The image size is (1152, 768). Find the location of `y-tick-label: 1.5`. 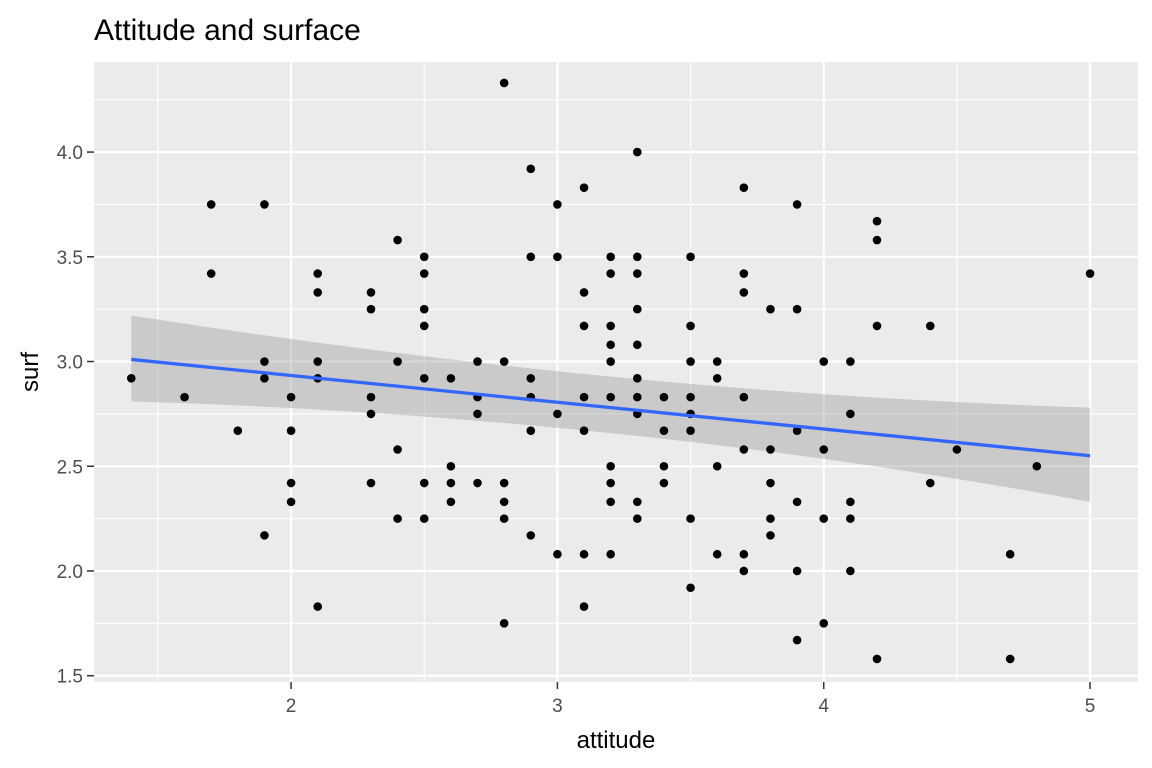

y-tick-label: 1.5 is located at coordinates (70, 677).